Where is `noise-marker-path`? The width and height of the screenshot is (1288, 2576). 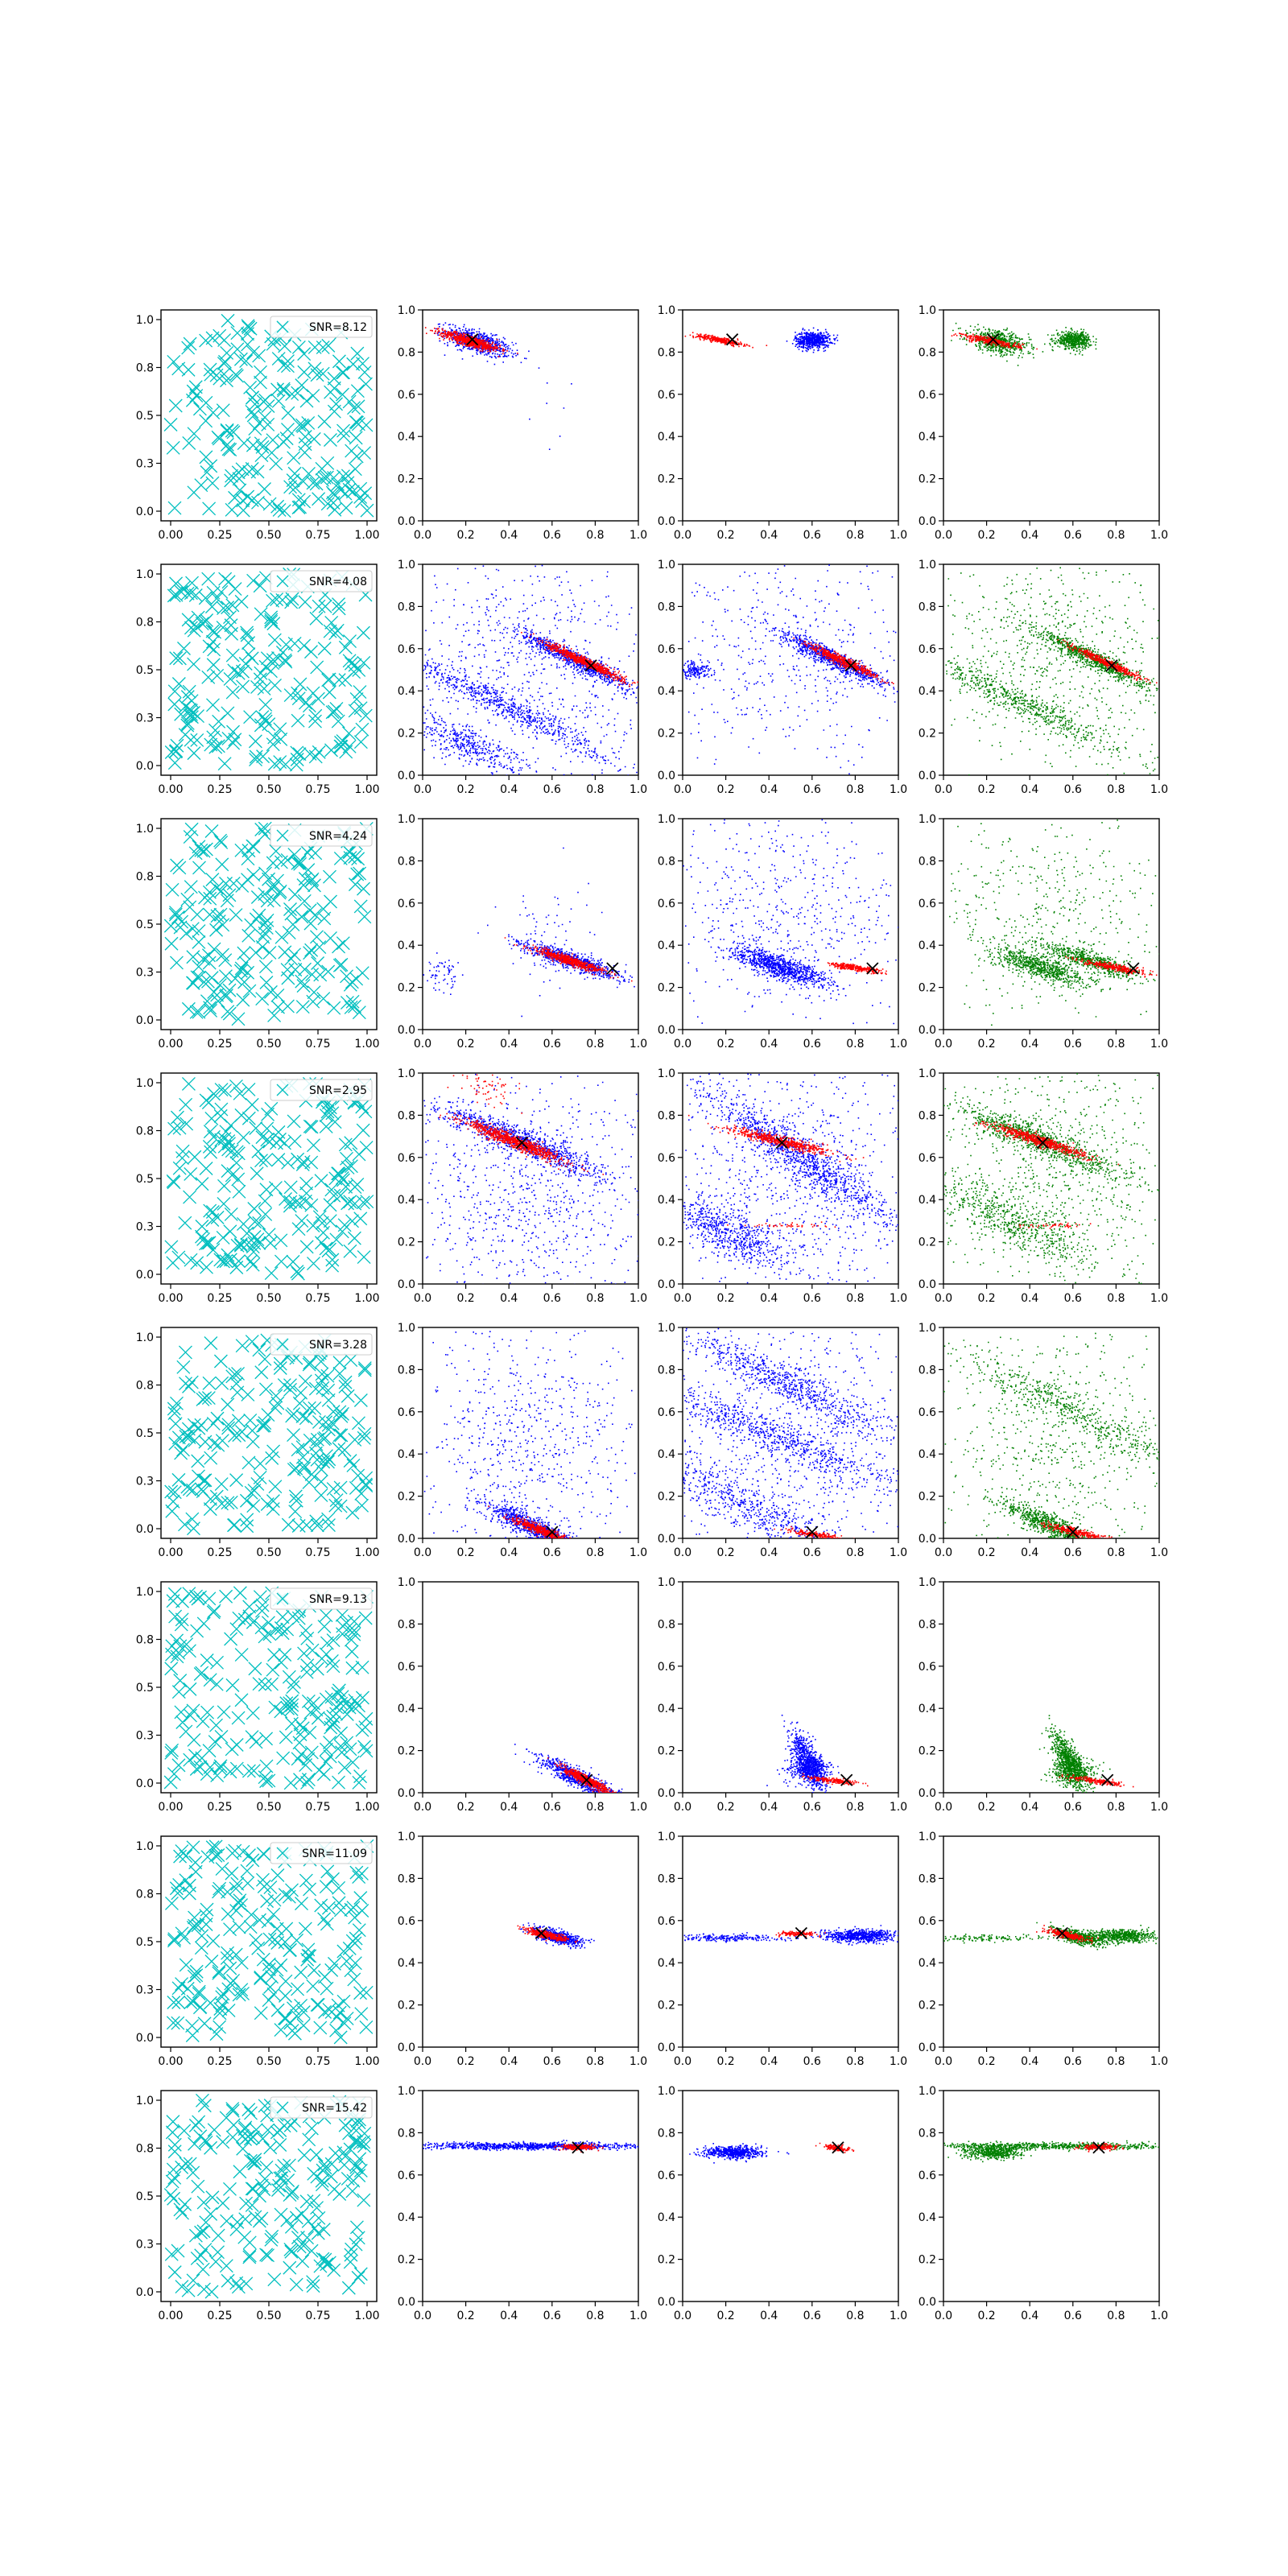
noise-marker-path is located at coordinates (268, 1688).